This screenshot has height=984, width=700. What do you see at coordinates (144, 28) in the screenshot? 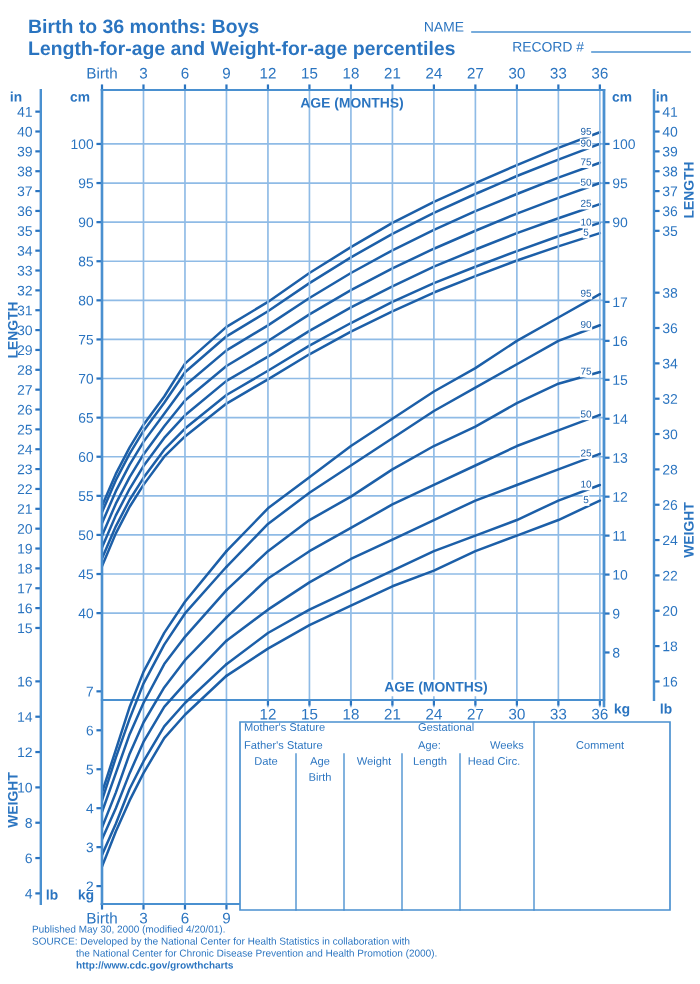
I see `chart-title: Birth to 36 months: Boys` at bounding box center [144, 28].